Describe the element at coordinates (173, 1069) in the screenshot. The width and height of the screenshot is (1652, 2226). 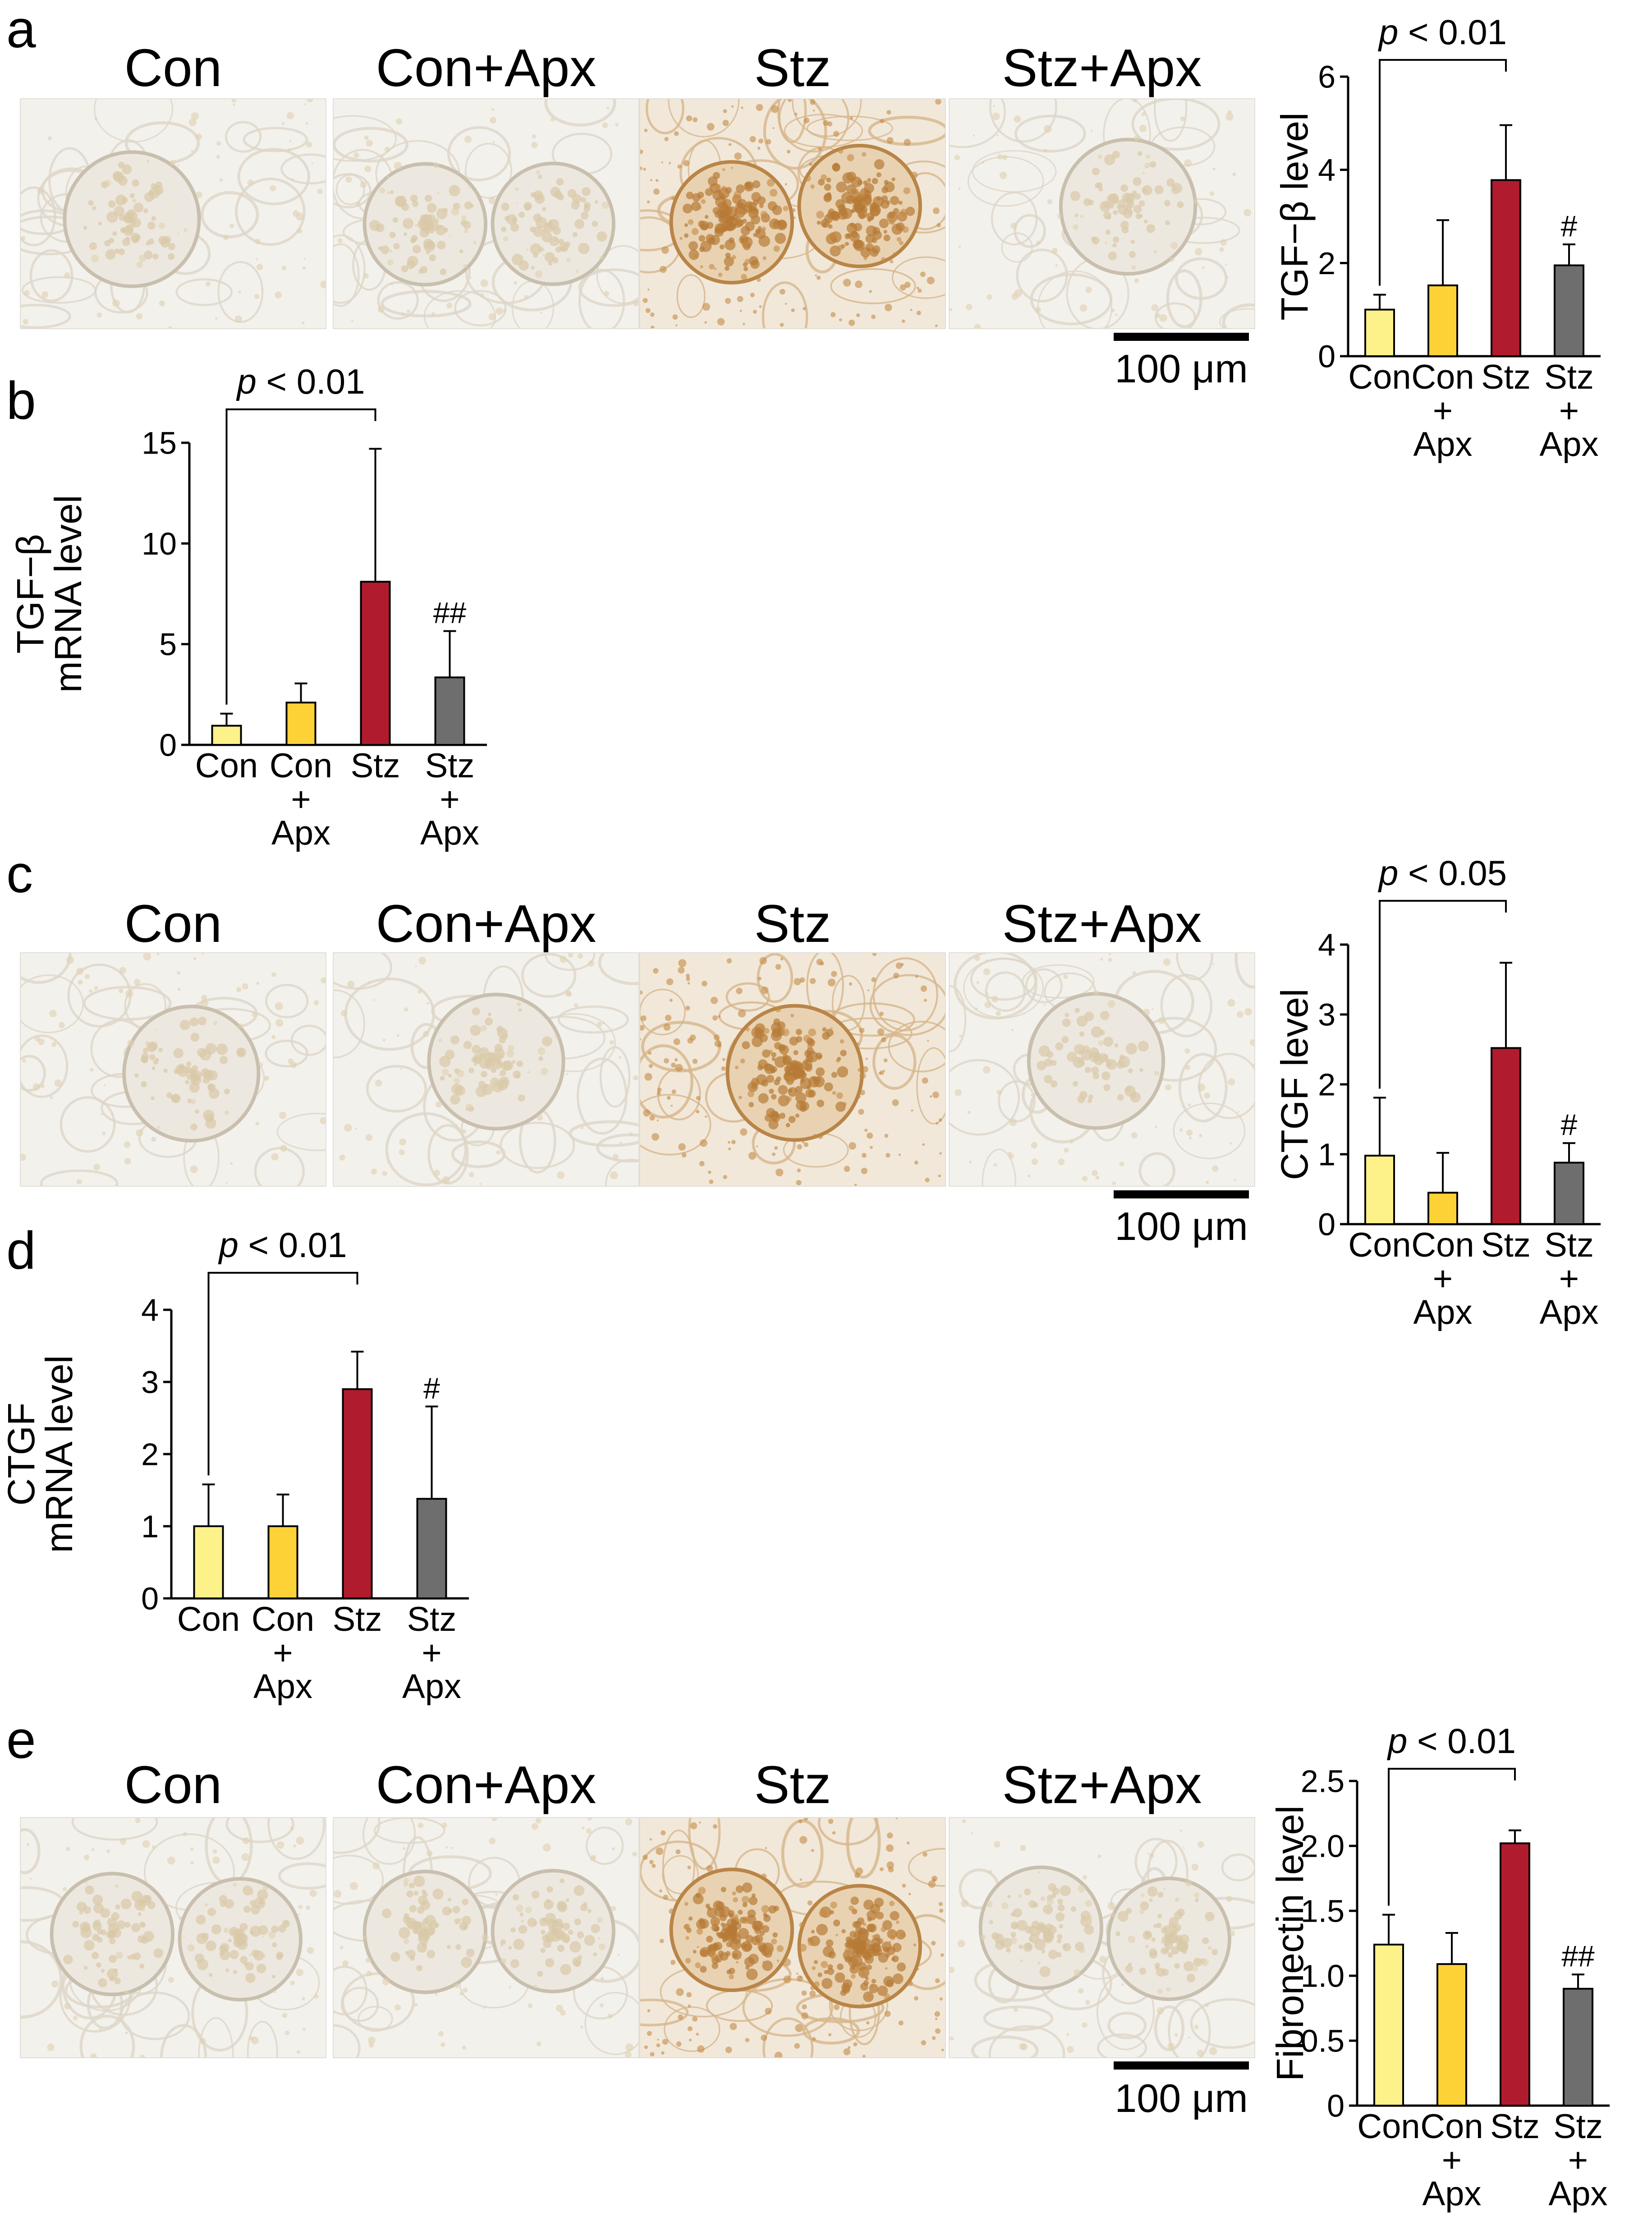
I see `micrograph-texture` at that location.